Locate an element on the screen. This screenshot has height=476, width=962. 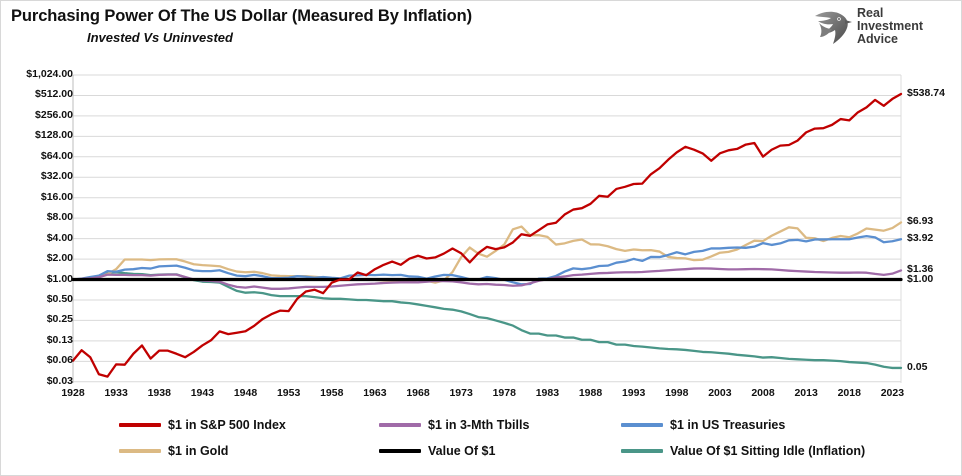
x-axis-tick-label: 2003 is located at coordinates (720, 393).